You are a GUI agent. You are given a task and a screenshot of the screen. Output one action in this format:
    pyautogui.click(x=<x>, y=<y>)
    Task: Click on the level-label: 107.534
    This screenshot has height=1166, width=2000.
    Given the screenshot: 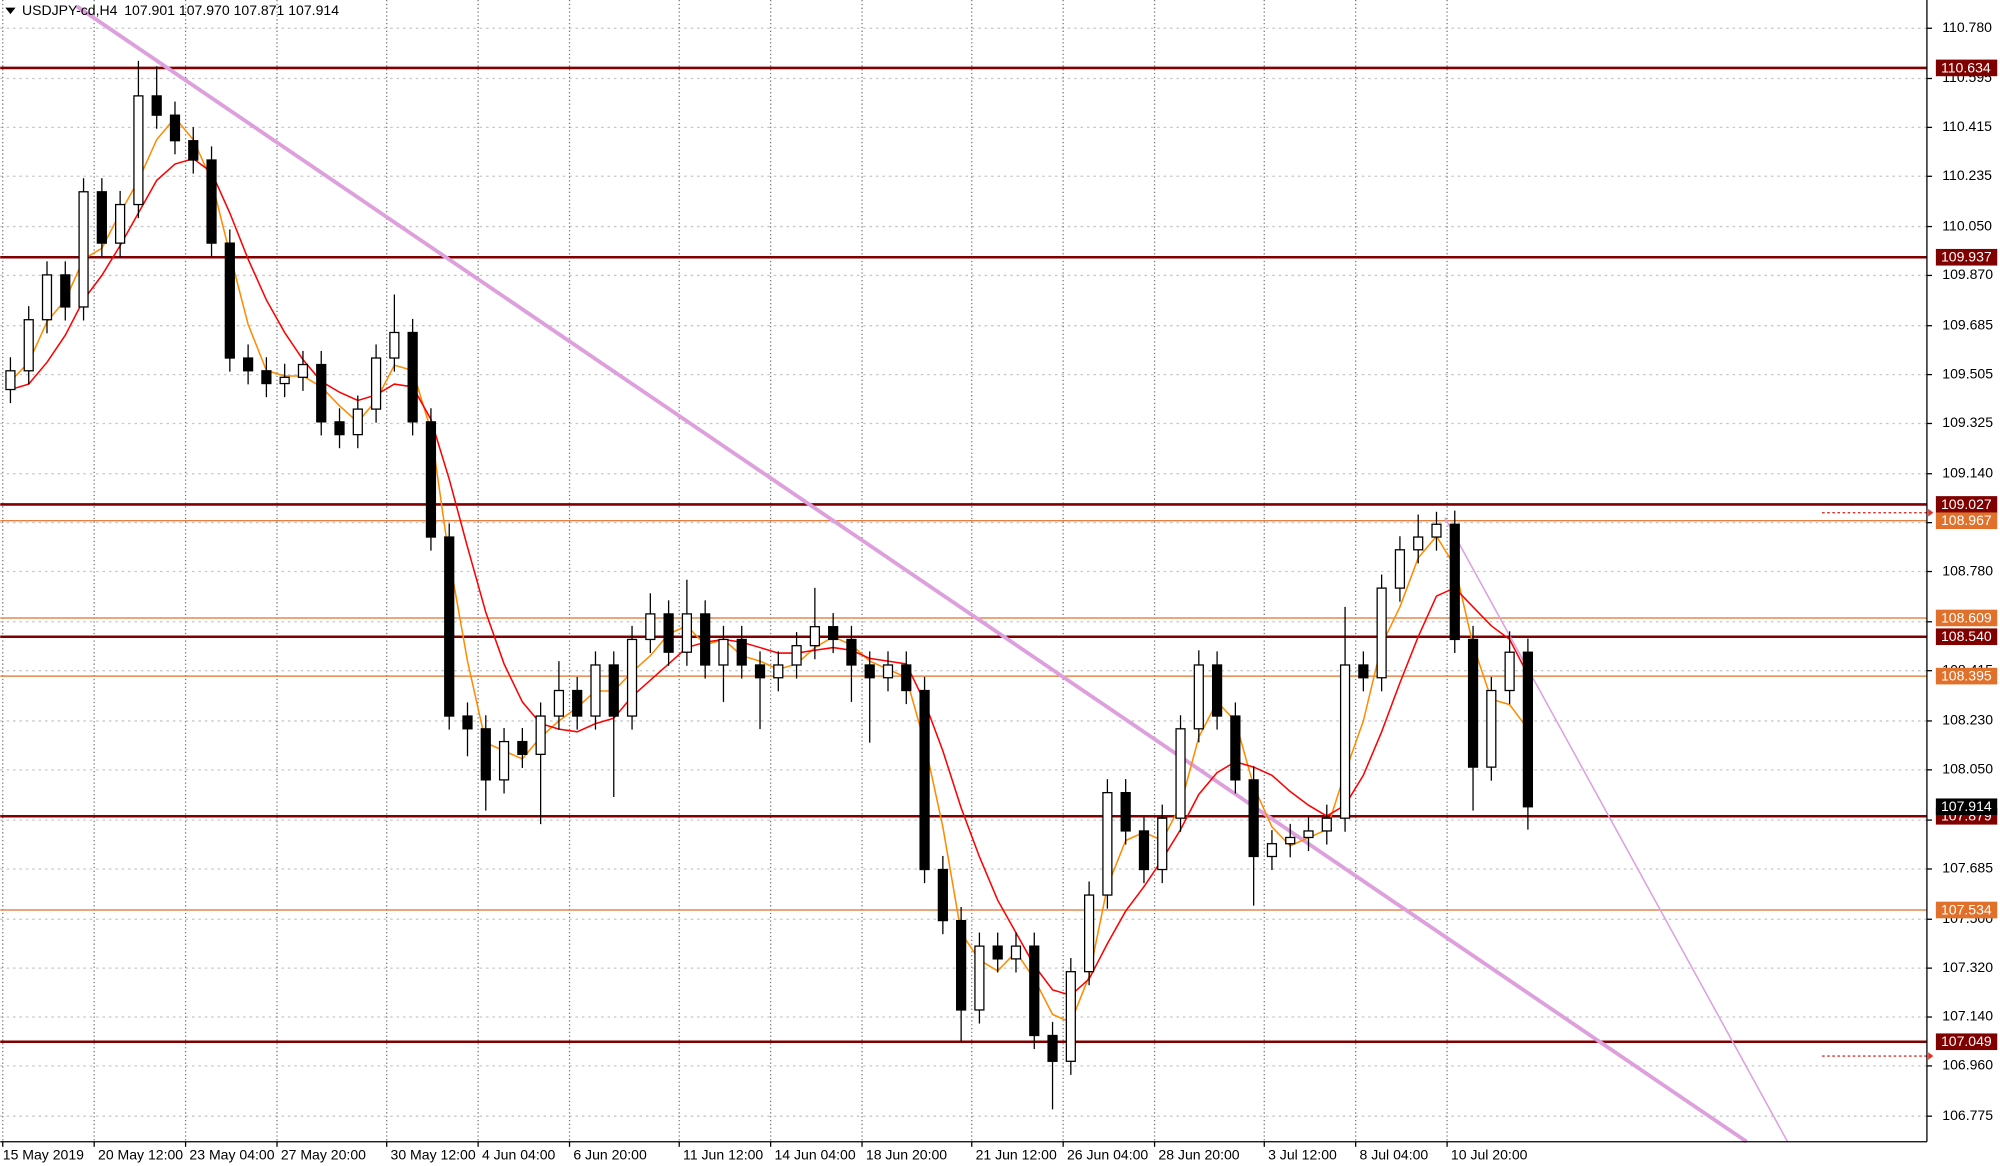 What is the action you would take?
    pyautogui.click(x=1966, y=909)
    